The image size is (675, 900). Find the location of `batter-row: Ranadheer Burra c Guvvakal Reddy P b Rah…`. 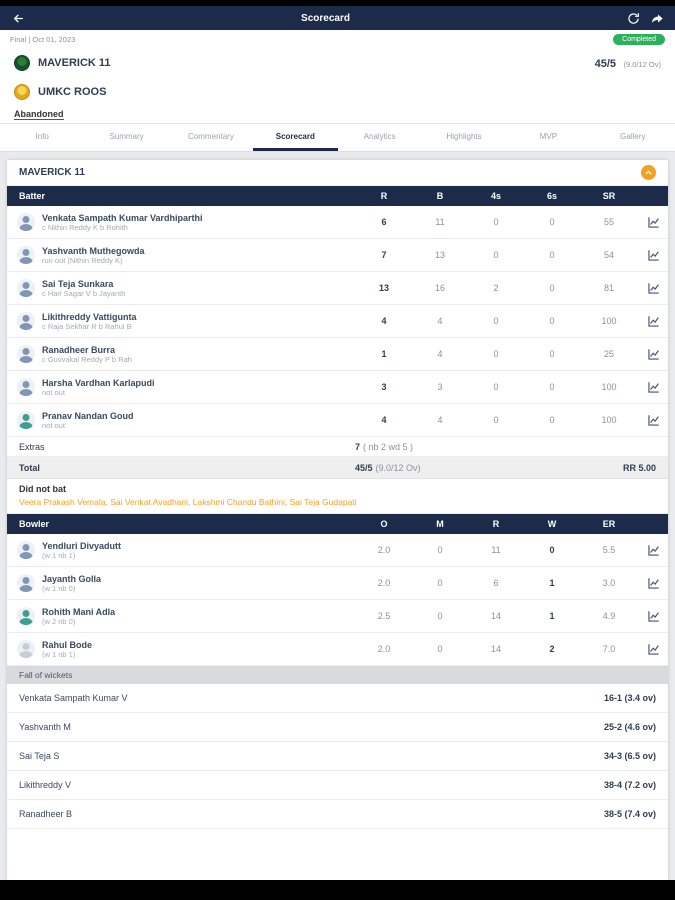

batter-row: Ranadheer Burra c Guvvakal Reddy P b Rah… is located at coordinates (337, 354).